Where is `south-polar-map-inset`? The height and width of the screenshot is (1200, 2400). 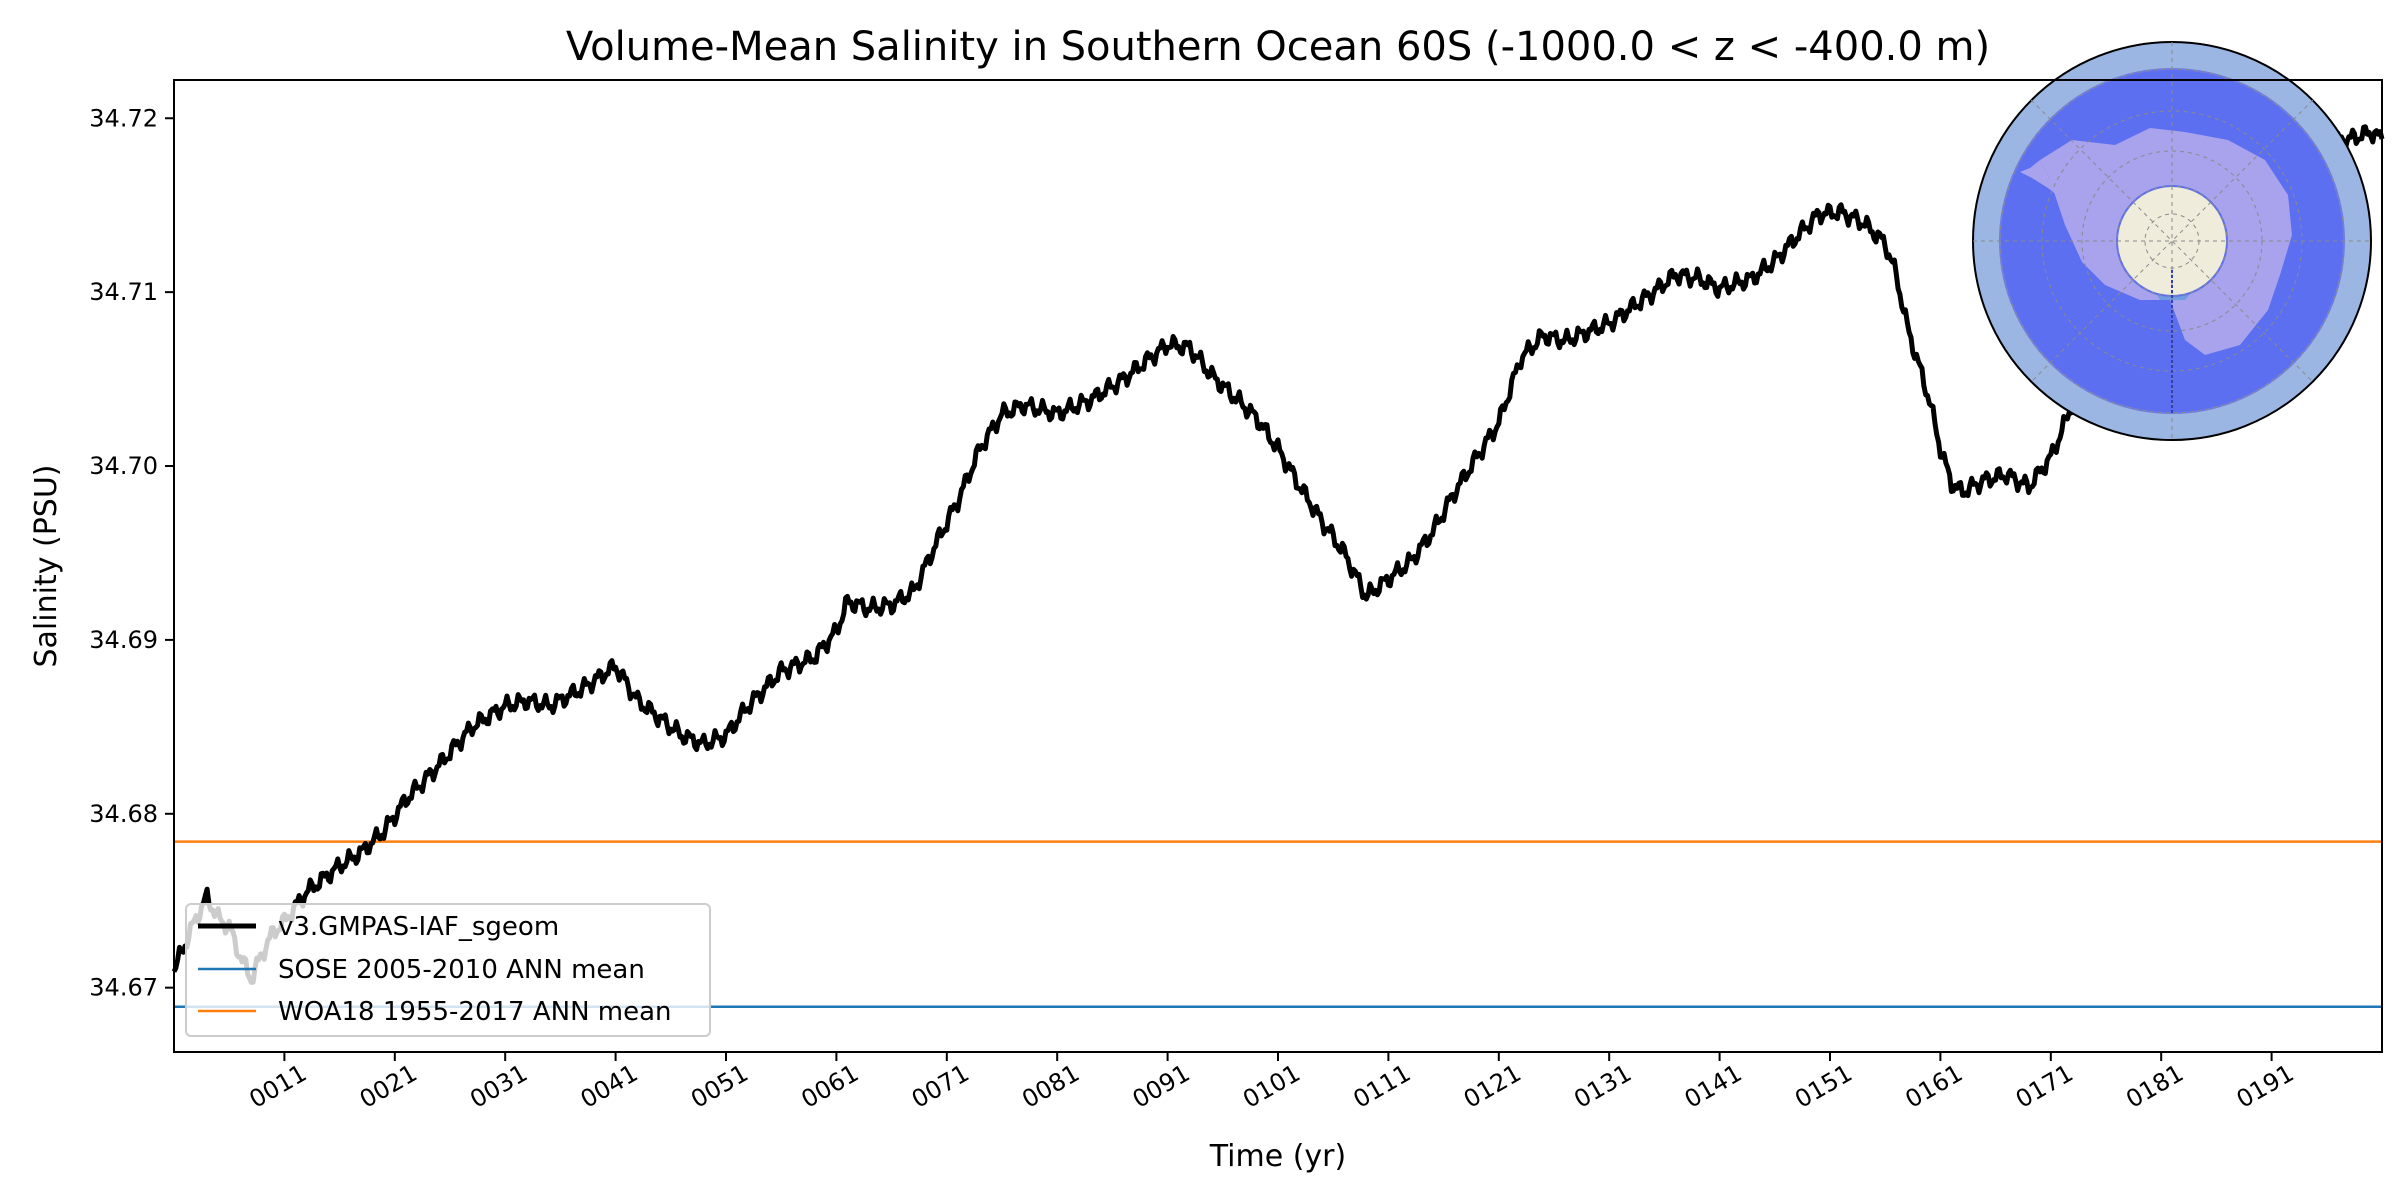
south-polar-map-inset is located at coordinates (2172, 241).